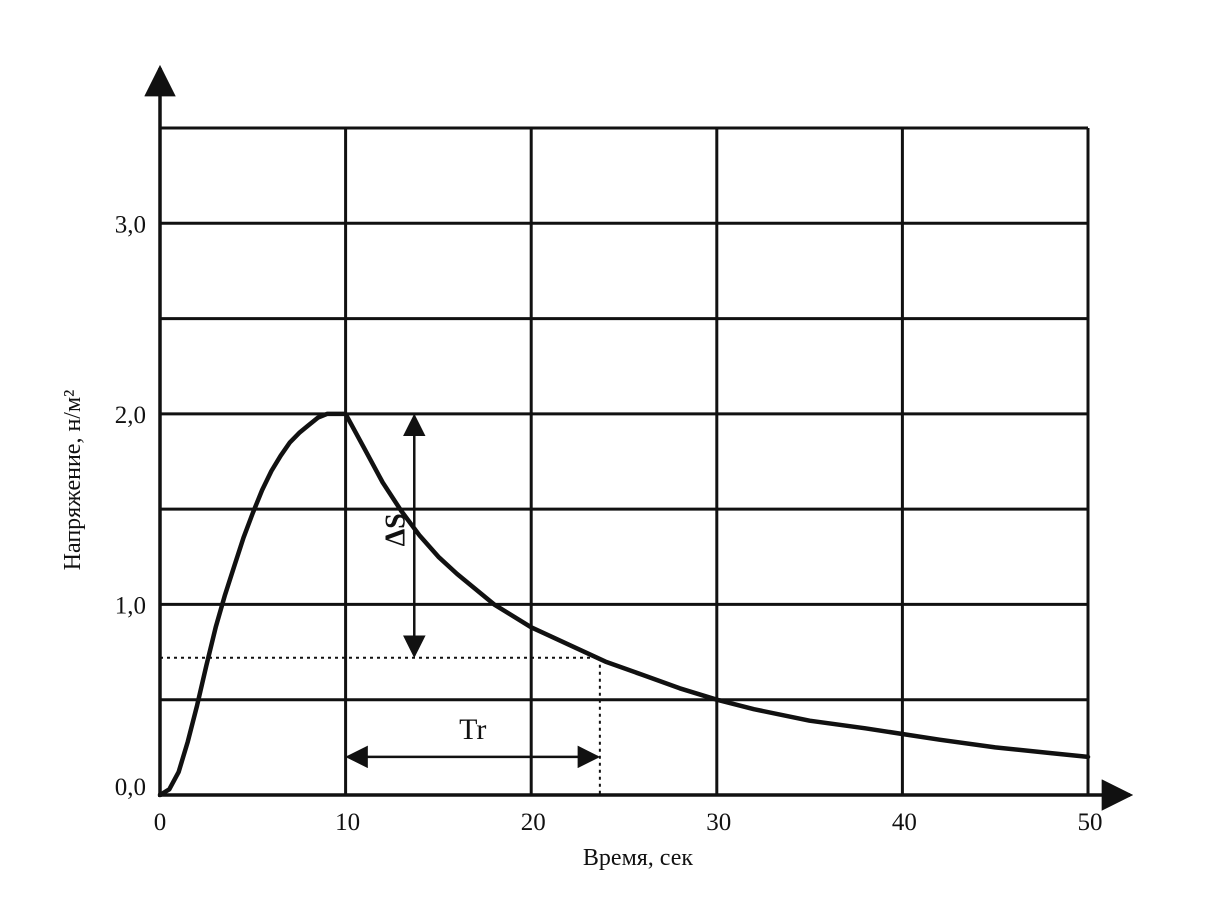  Describe the element at coordinates (73, 480) in the screenshot. I see `y-axis-label: Напряжение, н/м²` at that location.